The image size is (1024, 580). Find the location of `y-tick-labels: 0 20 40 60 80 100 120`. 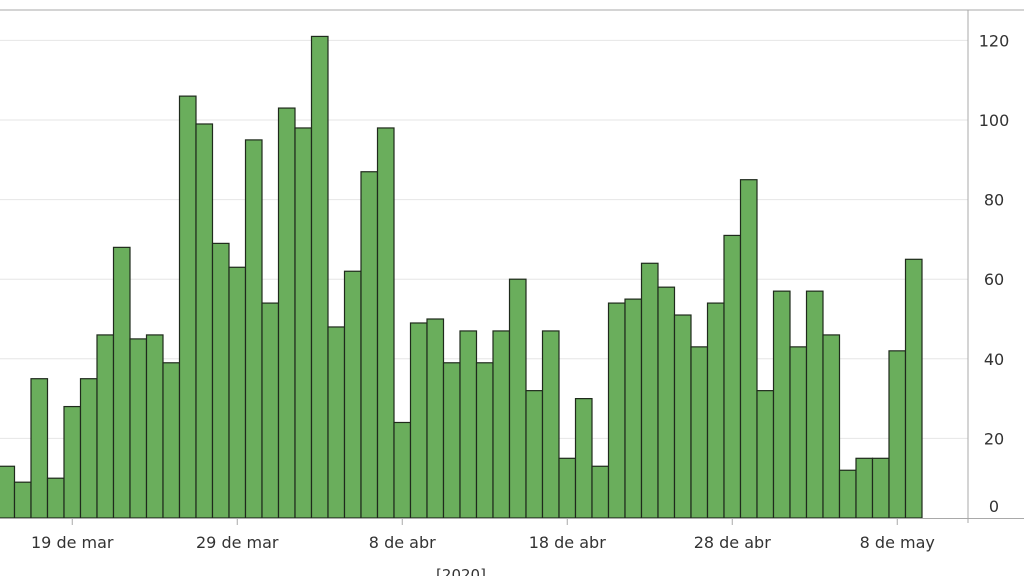

y-tick-labels: 0 20 40 60 80 100 120 is located at coordinates (994, 273).